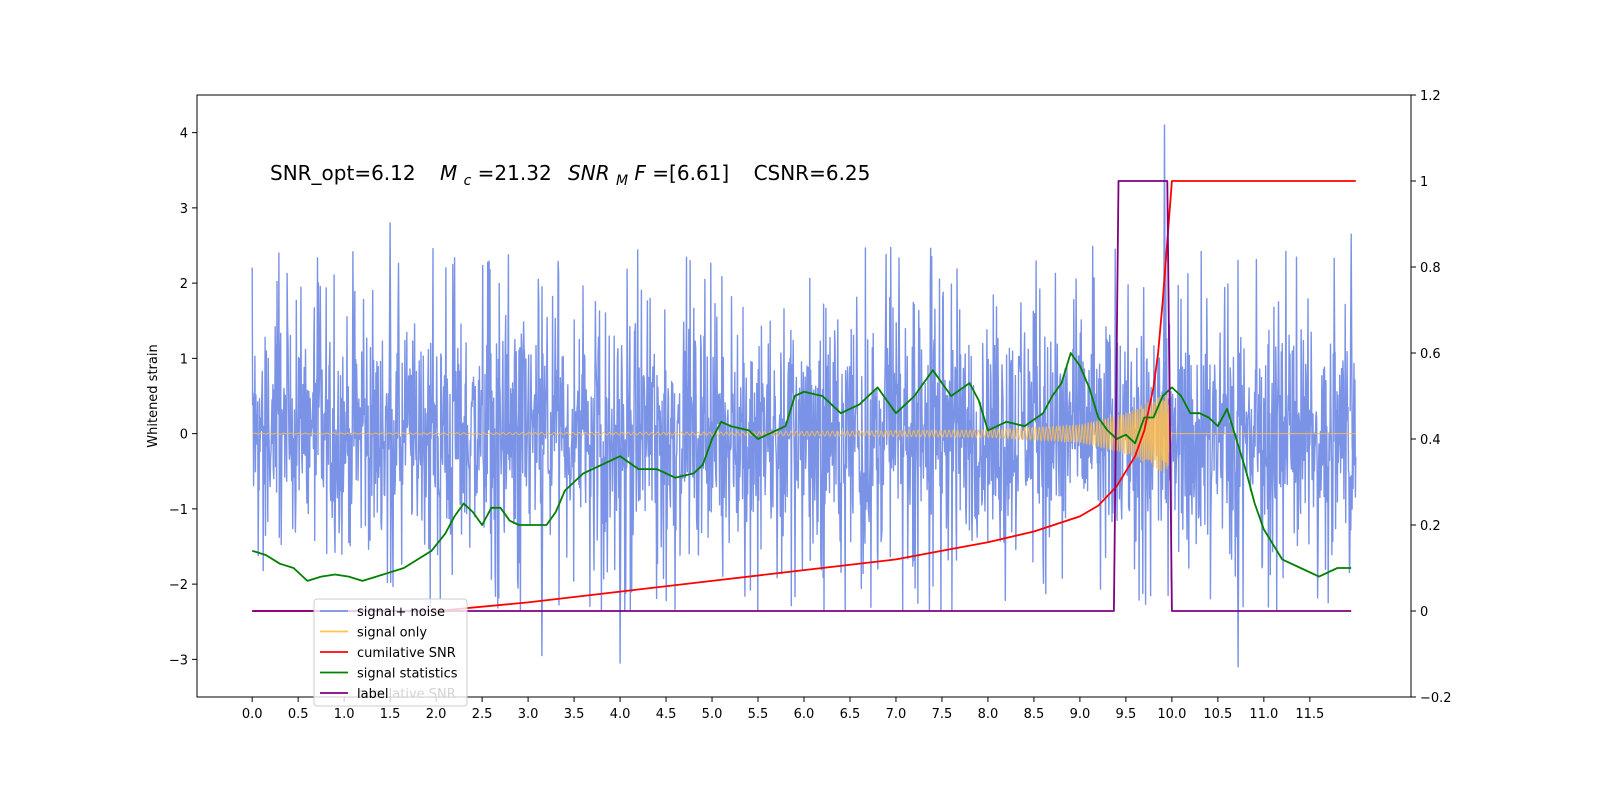  Describe the element at coordinates (184, 359) in the screenshot. I see `y-tick-label: 1` at that location.